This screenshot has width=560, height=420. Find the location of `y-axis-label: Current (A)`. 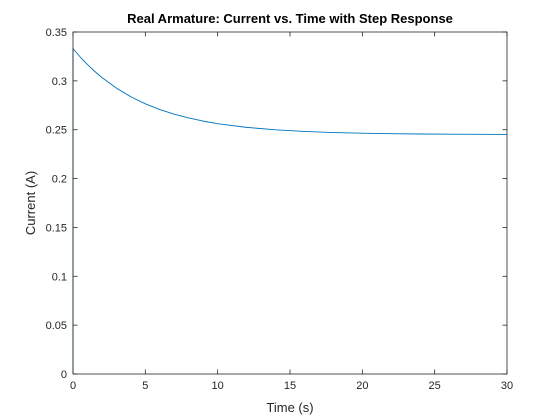

y-axis-label: Current (A) is located at coordinates (30, 203).